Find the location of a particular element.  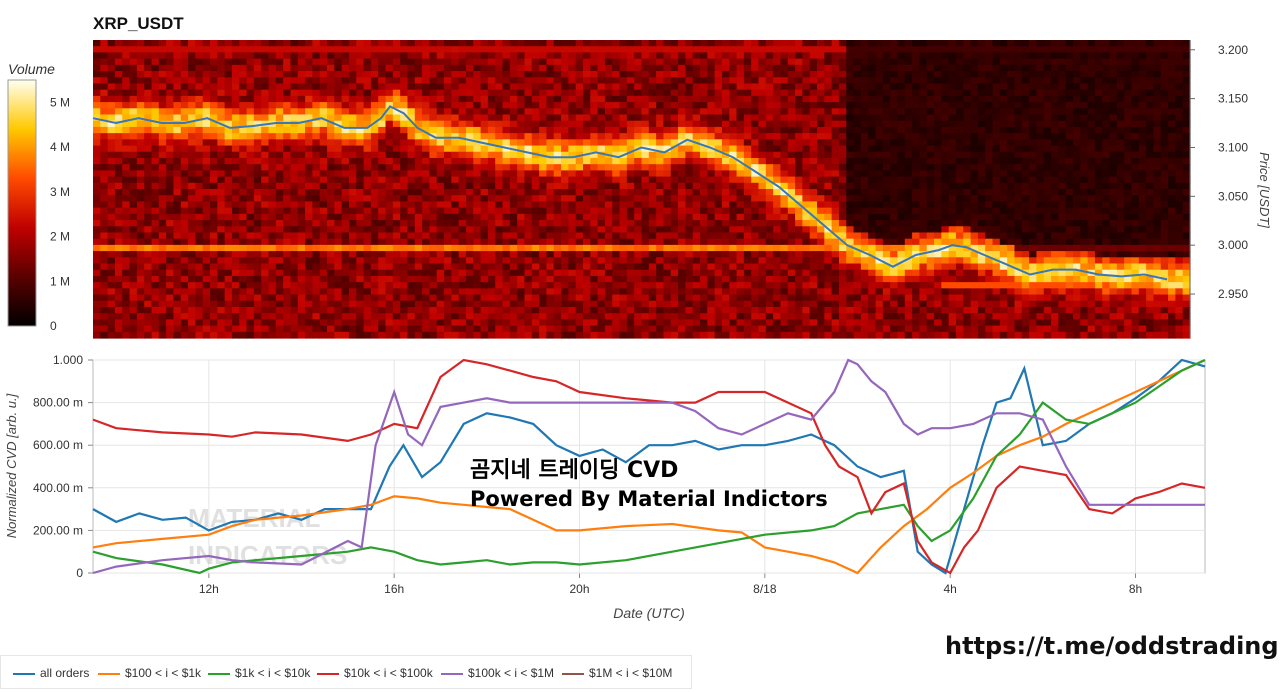

colorbar-tick-label: 3 M is located at coordinates (60, 192).